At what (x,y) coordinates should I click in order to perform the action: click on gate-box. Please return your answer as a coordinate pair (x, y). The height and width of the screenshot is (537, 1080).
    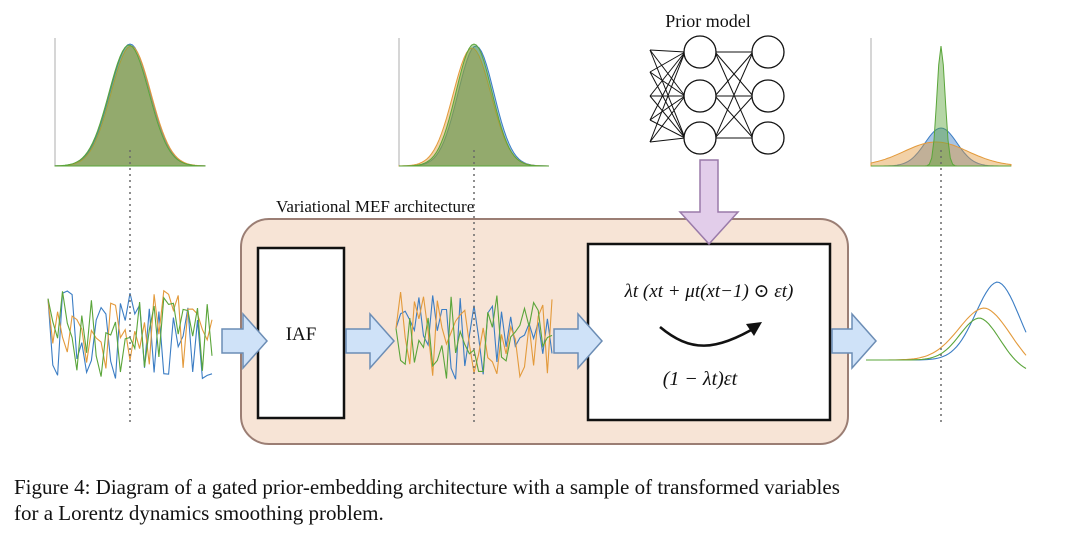
    Looking at the image, I should click on (709, 332).